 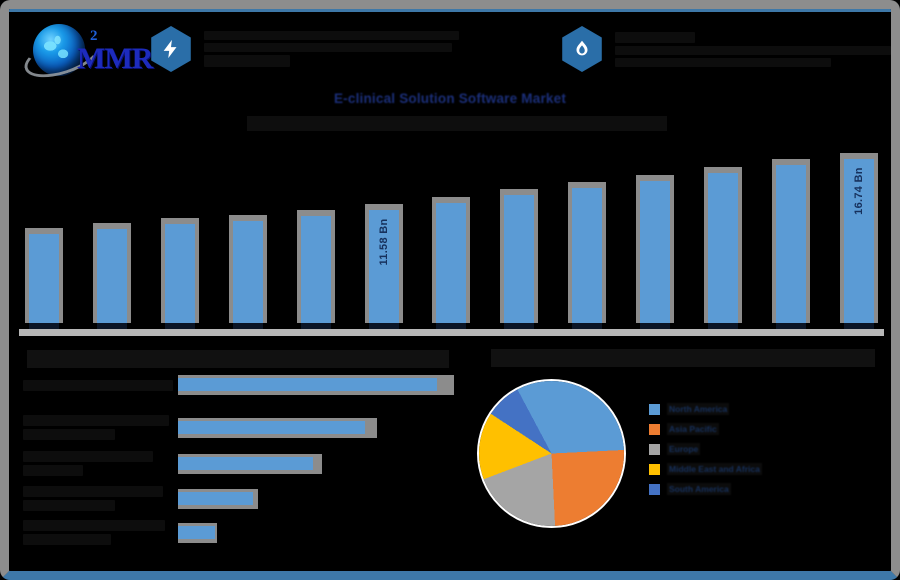 What do you see at coordinates (331, 49) in the screenshot?
I see `header-block-1-text` at bounding box center [331, 49].